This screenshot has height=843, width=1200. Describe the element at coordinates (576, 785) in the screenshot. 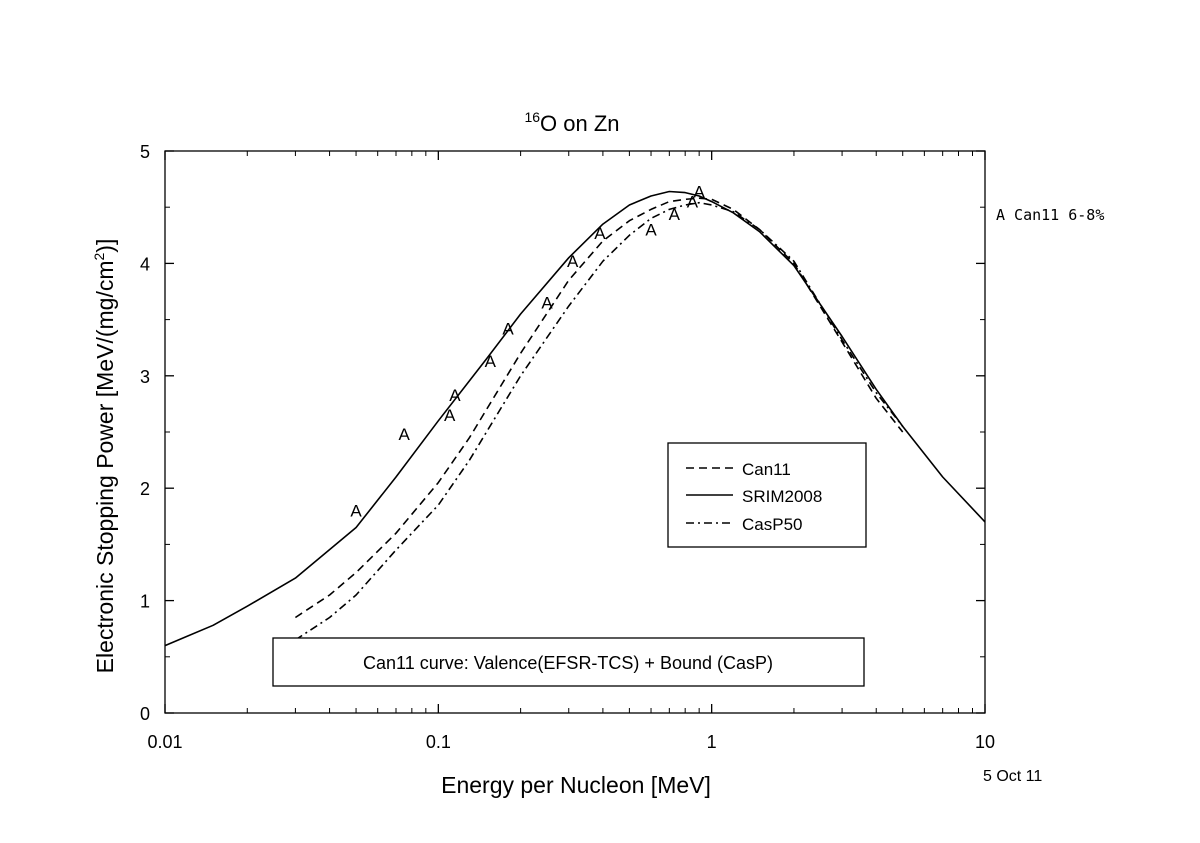

I see `x-axis-label: Energy per Nucleon [MeV]` at that location.